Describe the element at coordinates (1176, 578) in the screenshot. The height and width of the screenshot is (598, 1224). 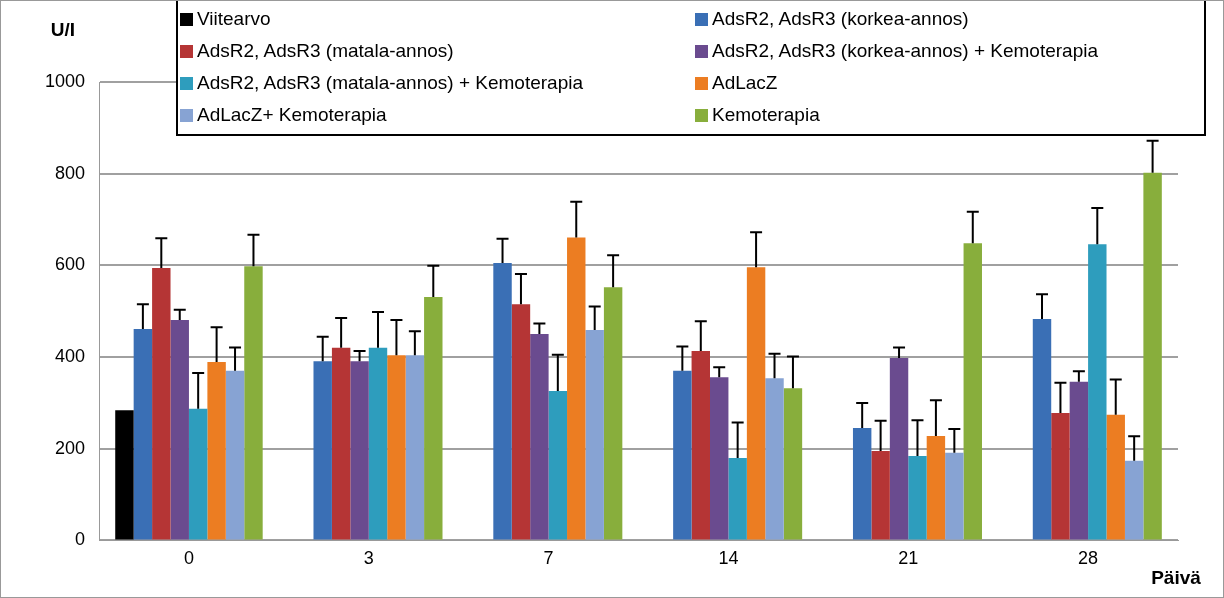
I see `x-axis-title: Päivä` at that location.